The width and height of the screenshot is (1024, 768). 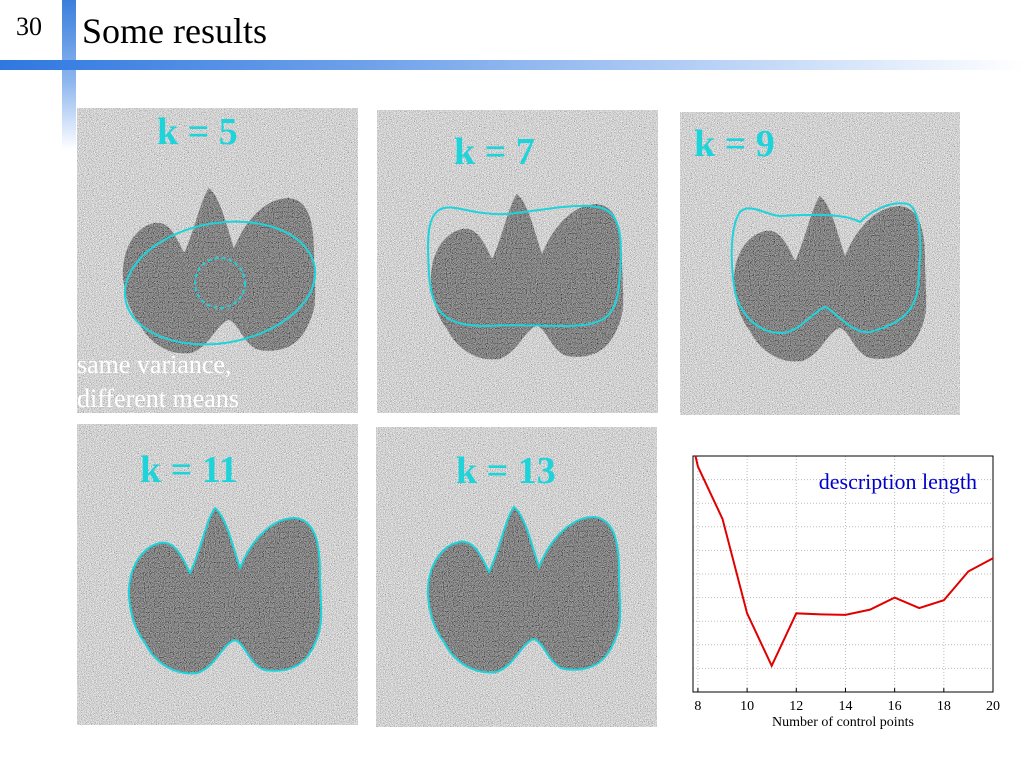 I want to click on segmentation-image-k13, so click(x=516, y=577).